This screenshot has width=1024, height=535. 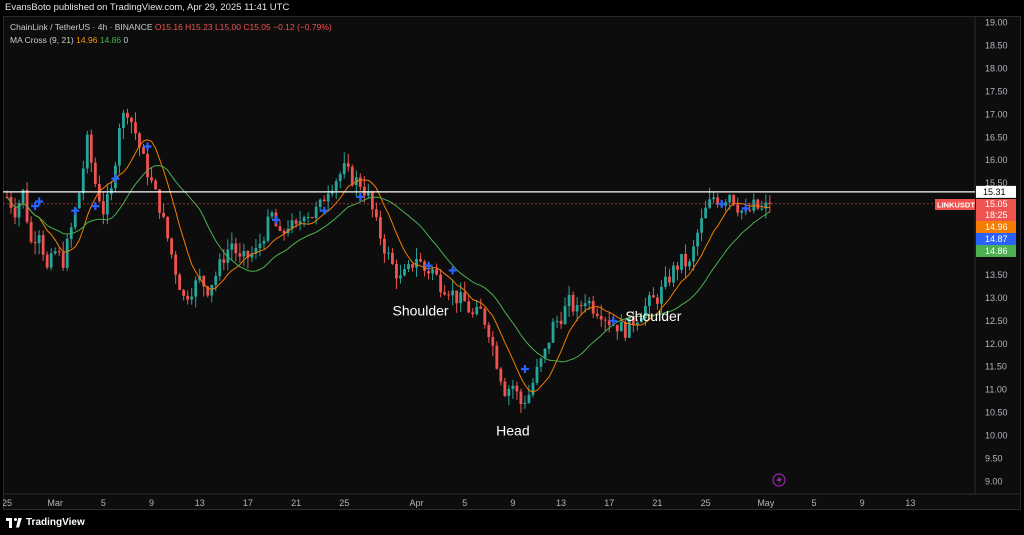 I want to click on alert-icon-ring, so click(x=779, y=480).